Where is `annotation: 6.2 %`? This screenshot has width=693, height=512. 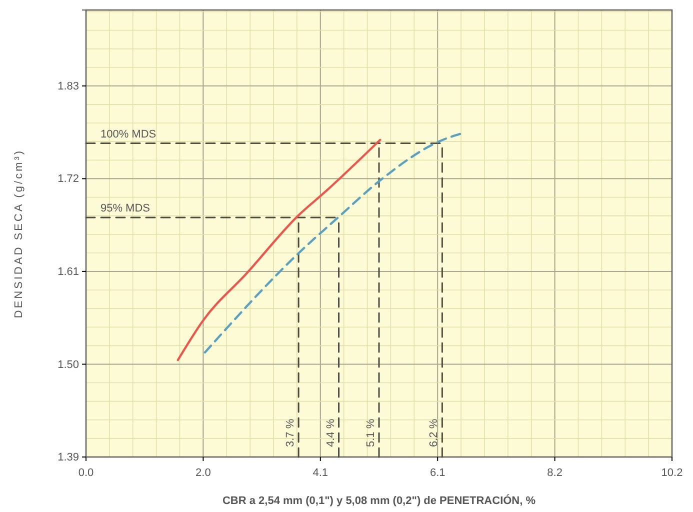
annotation: 6.2 % is located at coordinates (434, 432).